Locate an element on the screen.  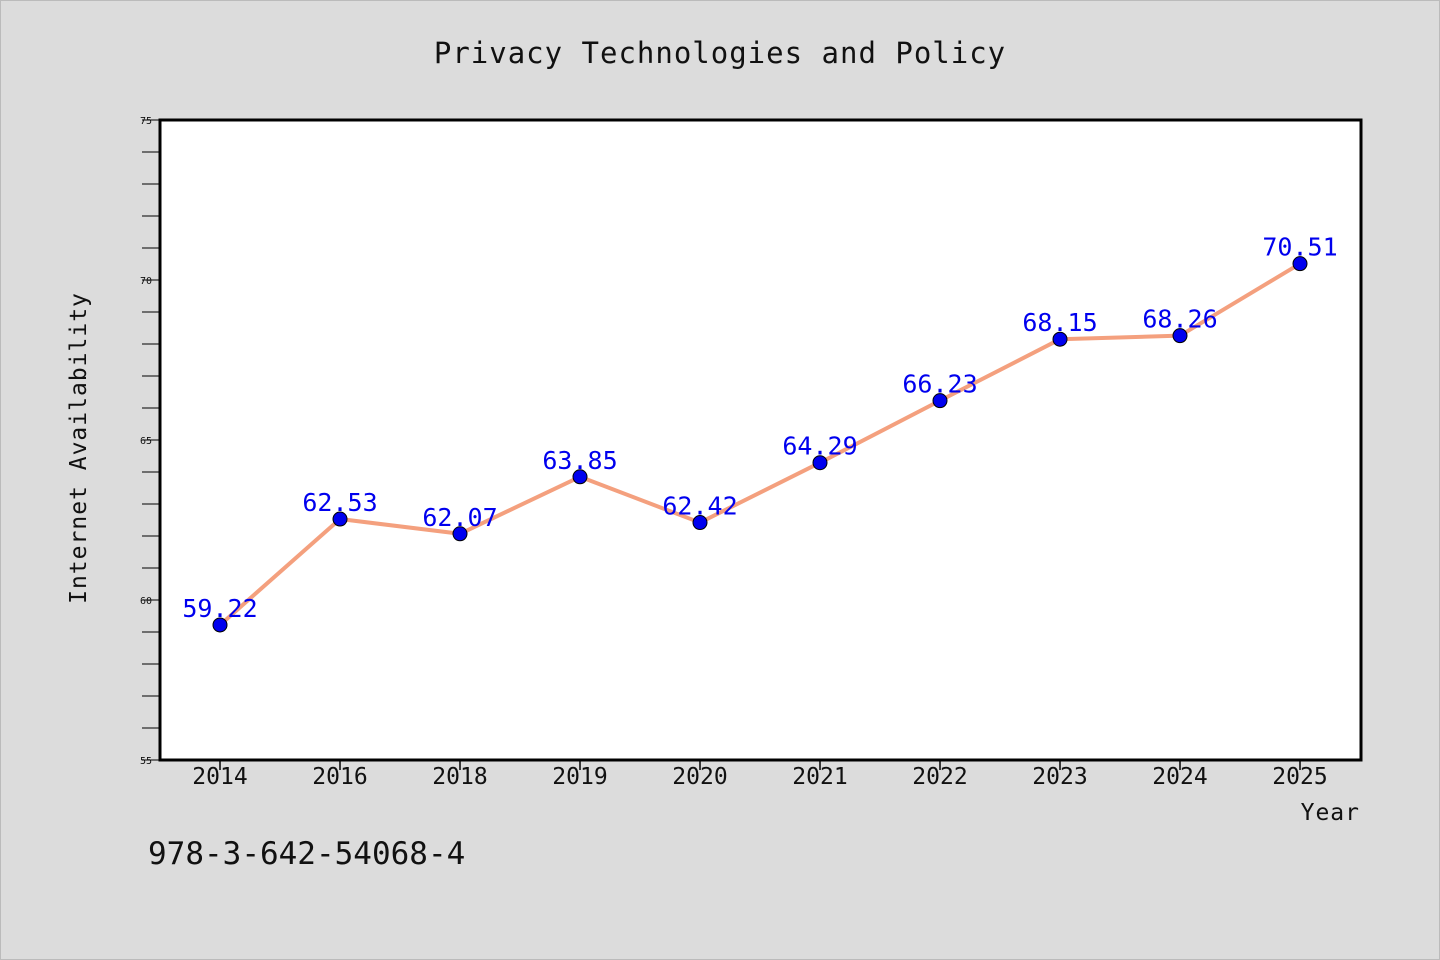
chart-title: Privacy Technologies and Policy is located at coordinates (720, 53).